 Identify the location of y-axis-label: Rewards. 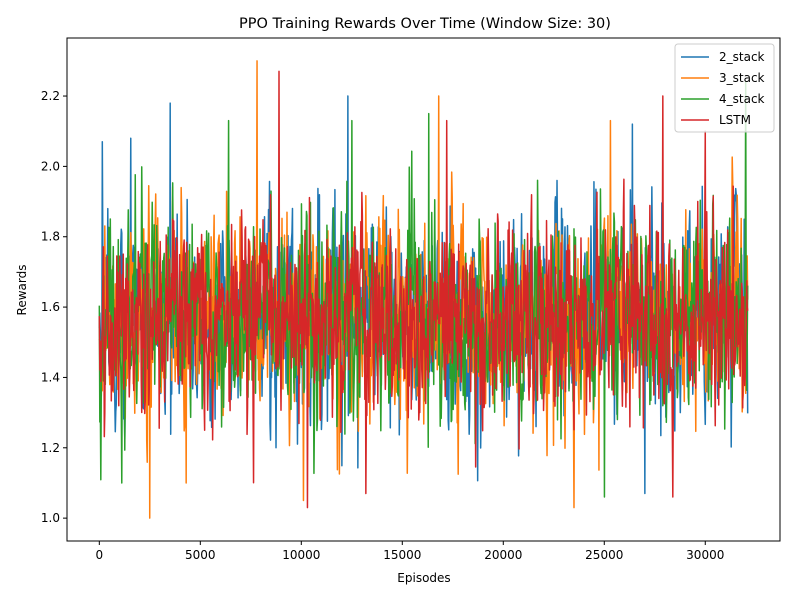
(22, 290).